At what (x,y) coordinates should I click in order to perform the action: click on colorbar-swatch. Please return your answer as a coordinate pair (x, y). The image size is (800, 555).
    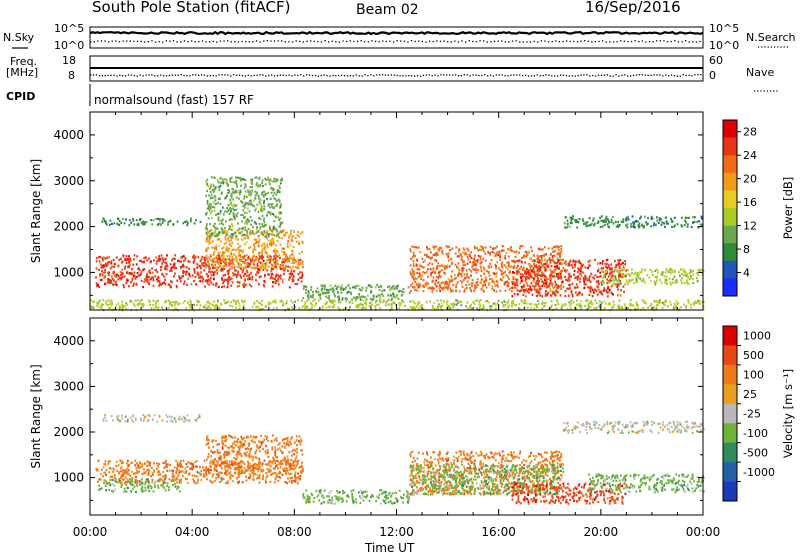
    Looking at the image, I should click on (730, 129).